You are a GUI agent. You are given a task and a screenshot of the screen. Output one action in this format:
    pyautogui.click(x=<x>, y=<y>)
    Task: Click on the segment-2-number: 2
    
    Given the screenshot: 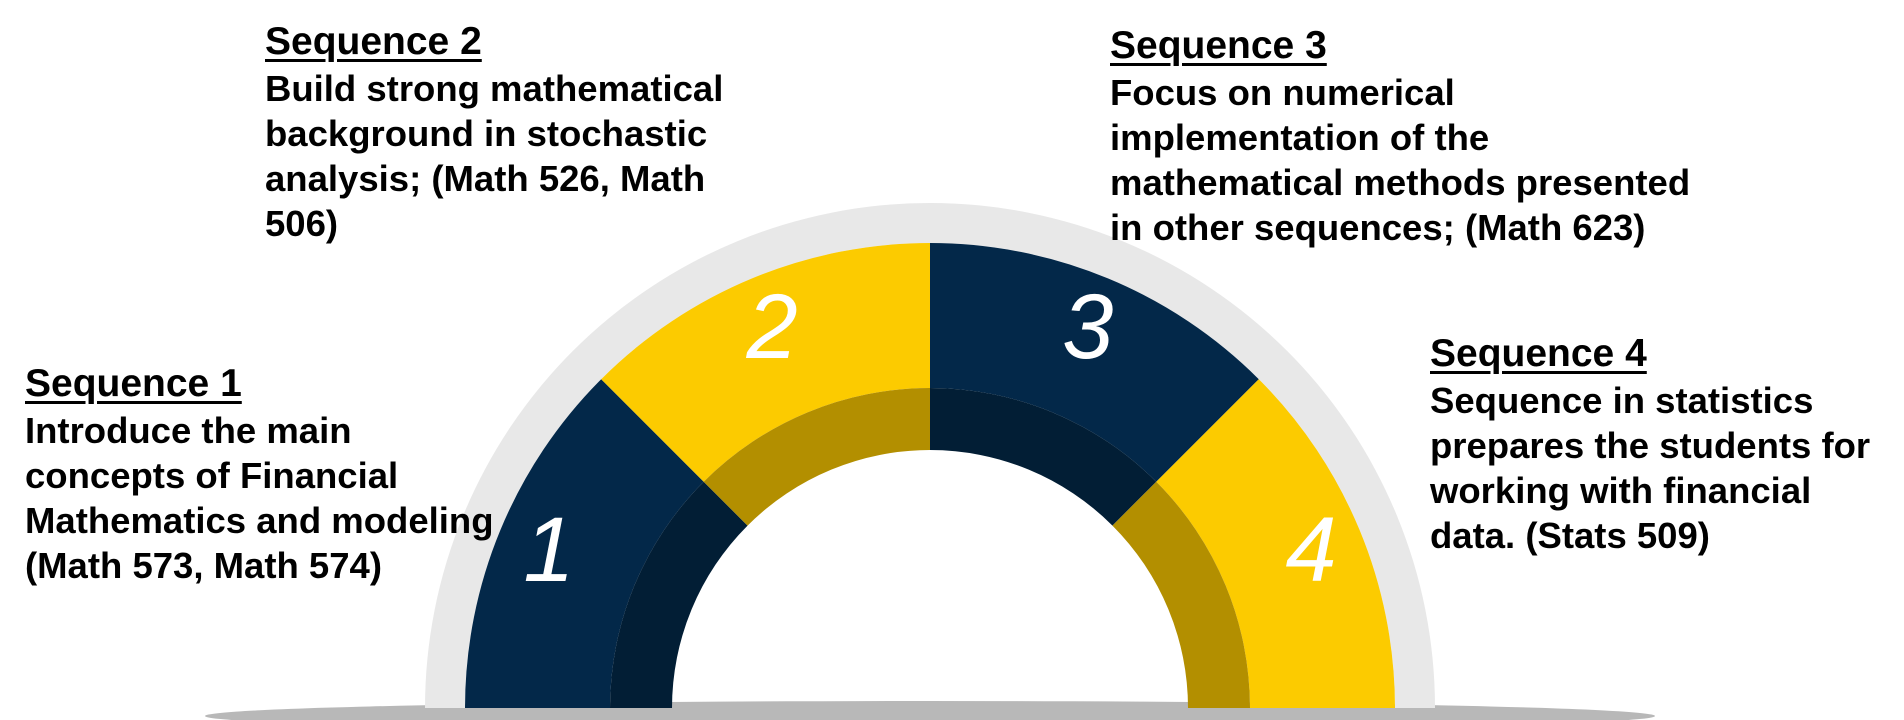 What is the action you would take?
    pyautogui.click(x=772, y=327)
    